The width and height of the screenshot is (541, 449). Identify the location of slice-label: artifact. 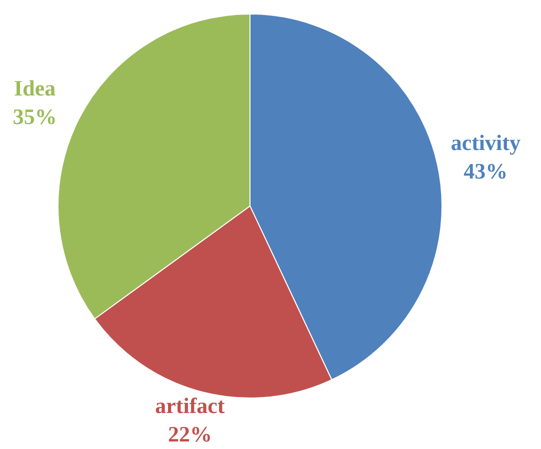
(190, 405).